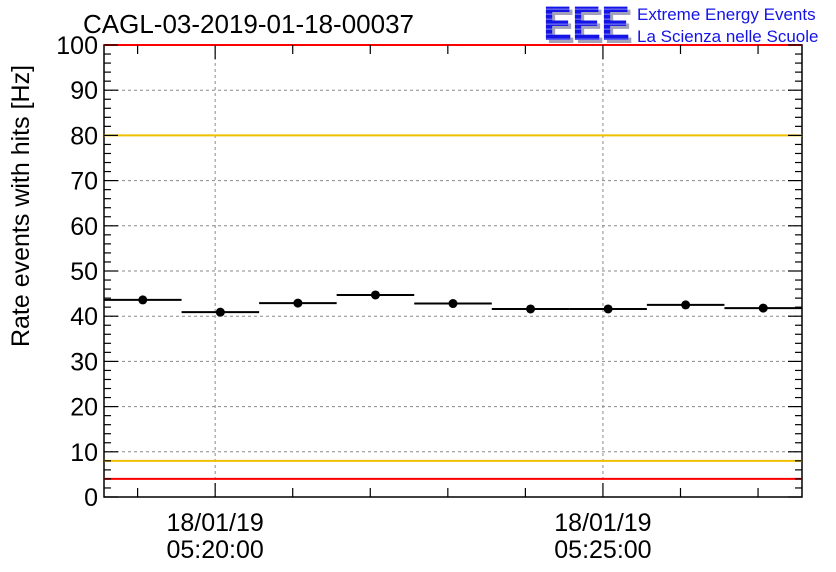 Image resolution: width=836 pixels, height=572 pixels. I want to click on y-tick-label: 60, so click(84, 227).